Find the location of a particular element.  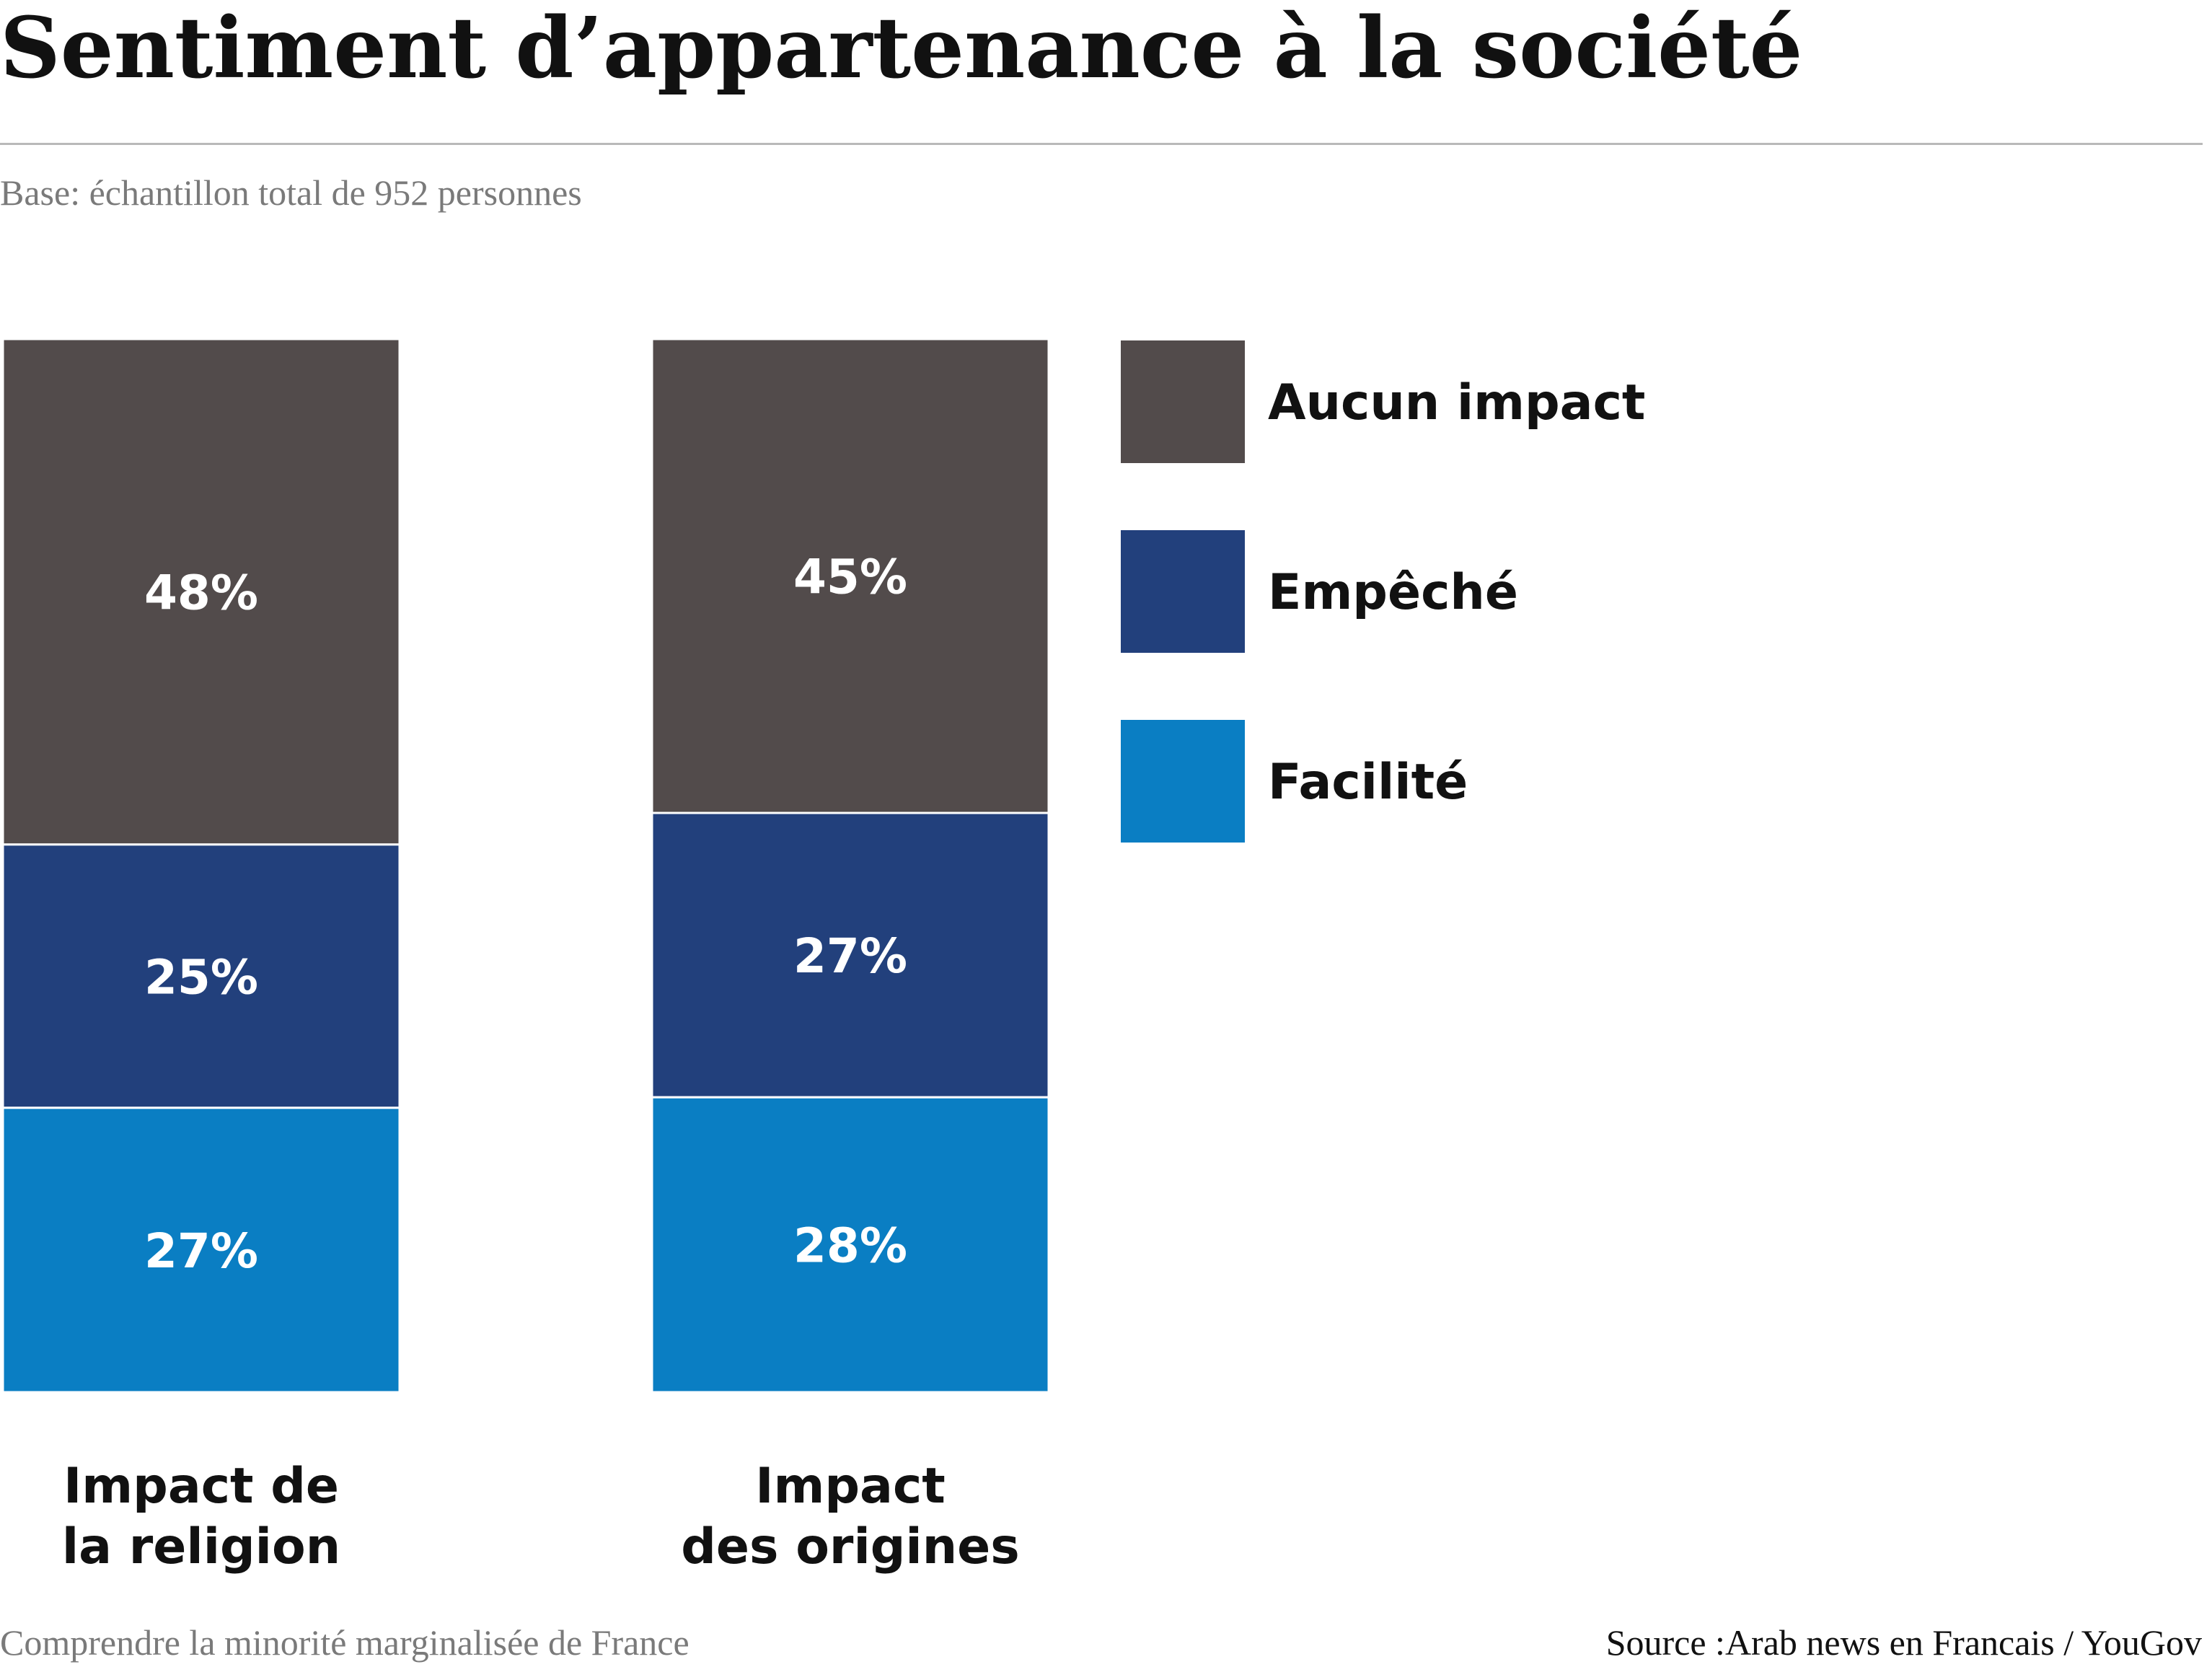

data-label-facilite-2: 28% is located at coordinates (850, 1246).